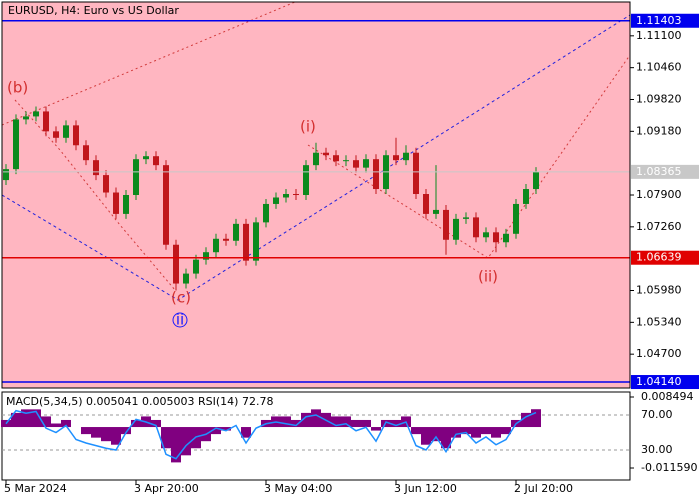 The height and width of the screenshot is (504, 700). What do you see at coordinates (659, 130) in the screenshot?
I see `y-tick-label: 1.09180` at bounding box center [659, 130].